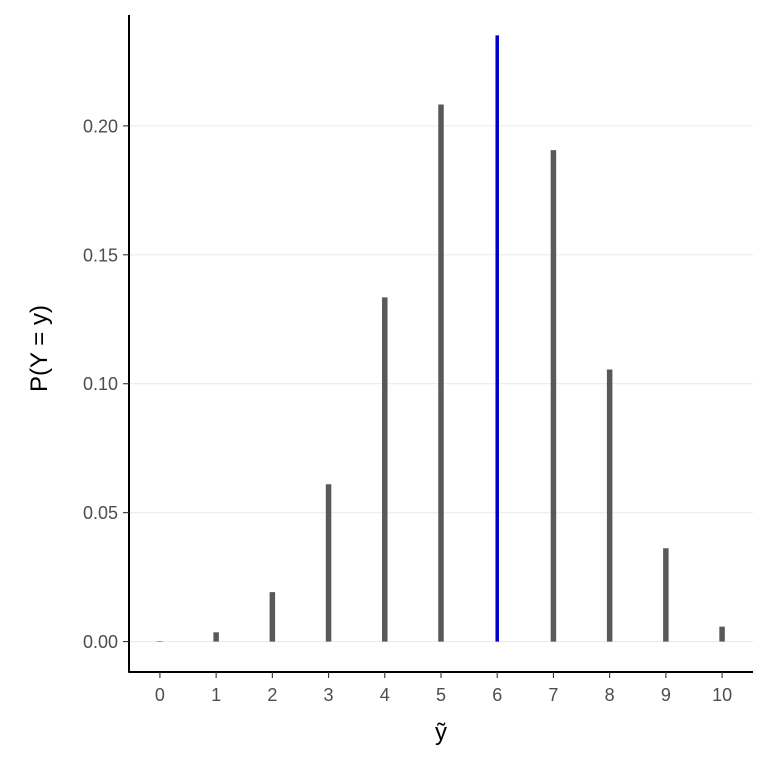 The width and height of the screenshot is (768, 768). Describe the element at coordinates (216, 695) in the screenshot. I see `x-tick-label-1: 1` at that location.